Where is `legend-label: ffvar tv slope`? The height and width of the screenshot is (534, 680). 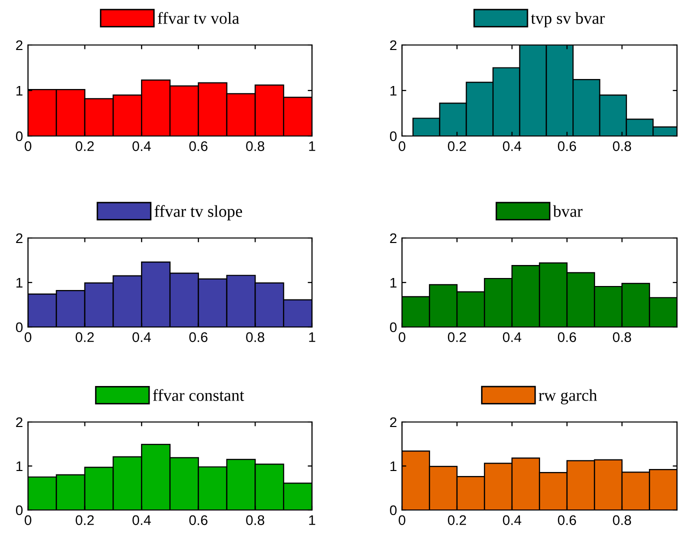 legend-label: ffvar tv slope is located at coordinates (198, 212).